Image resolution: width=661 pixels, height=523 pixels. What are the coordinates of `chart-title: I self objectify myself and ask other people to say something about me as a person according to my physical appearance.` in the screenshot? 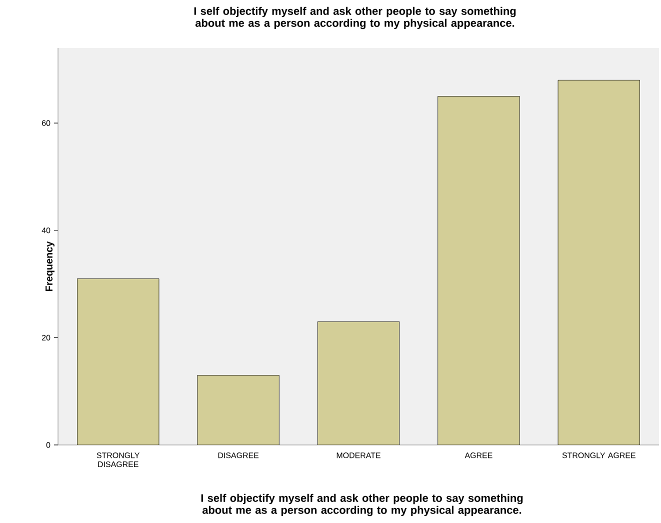 It's located at (355, 18).